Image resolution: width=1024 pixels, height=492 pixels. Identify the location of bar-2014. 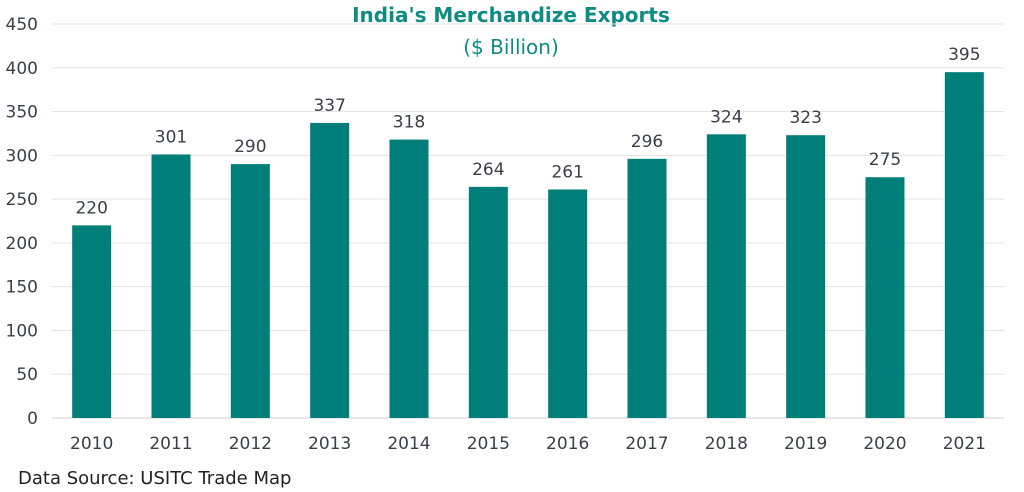
(409, 278).